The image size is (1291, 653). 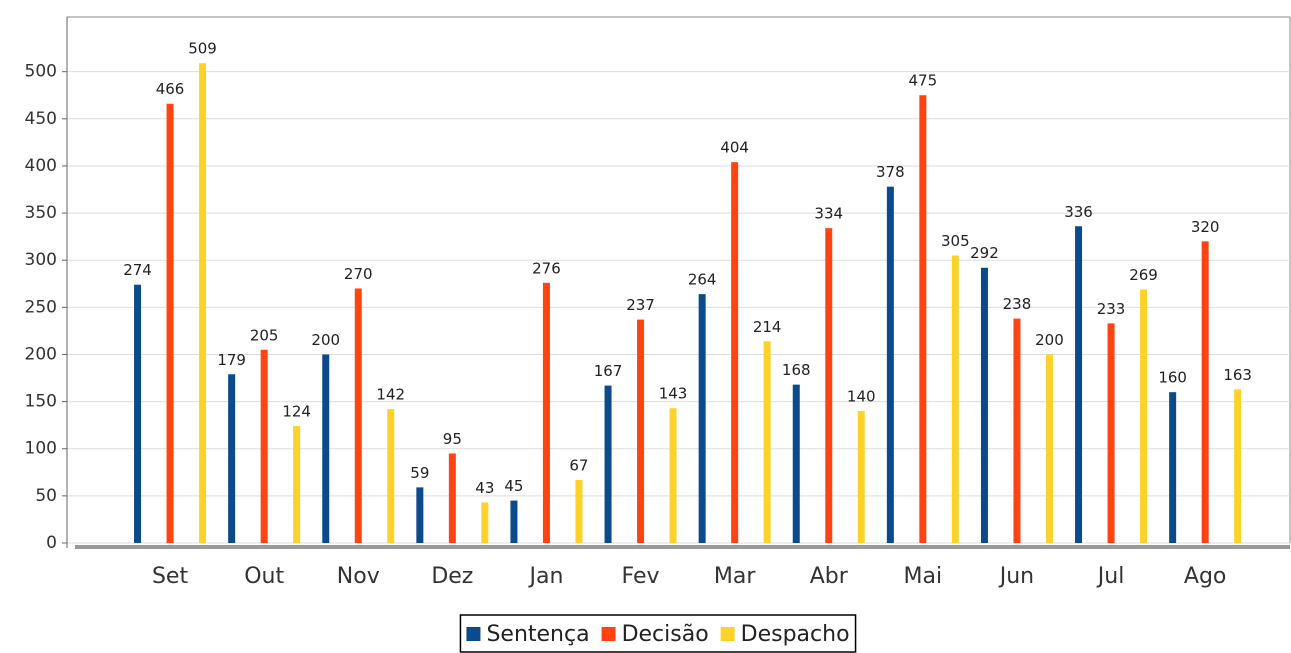 I want to click on data-label: 142, so click(x=390, y=395).